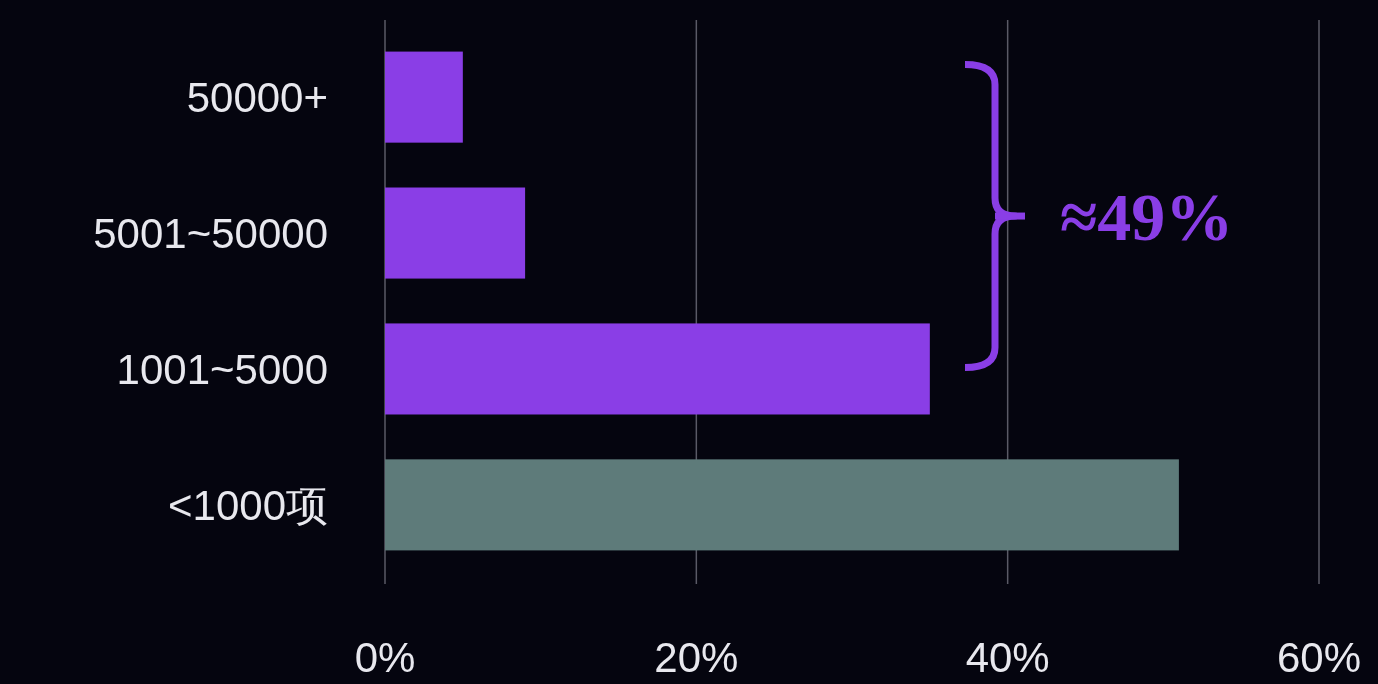 The height and width of the screenshot is (684, 1378). Describe the element at coordinates (248, 505) in the screenshot. I see `y-tick-label: <1000项` at that location.